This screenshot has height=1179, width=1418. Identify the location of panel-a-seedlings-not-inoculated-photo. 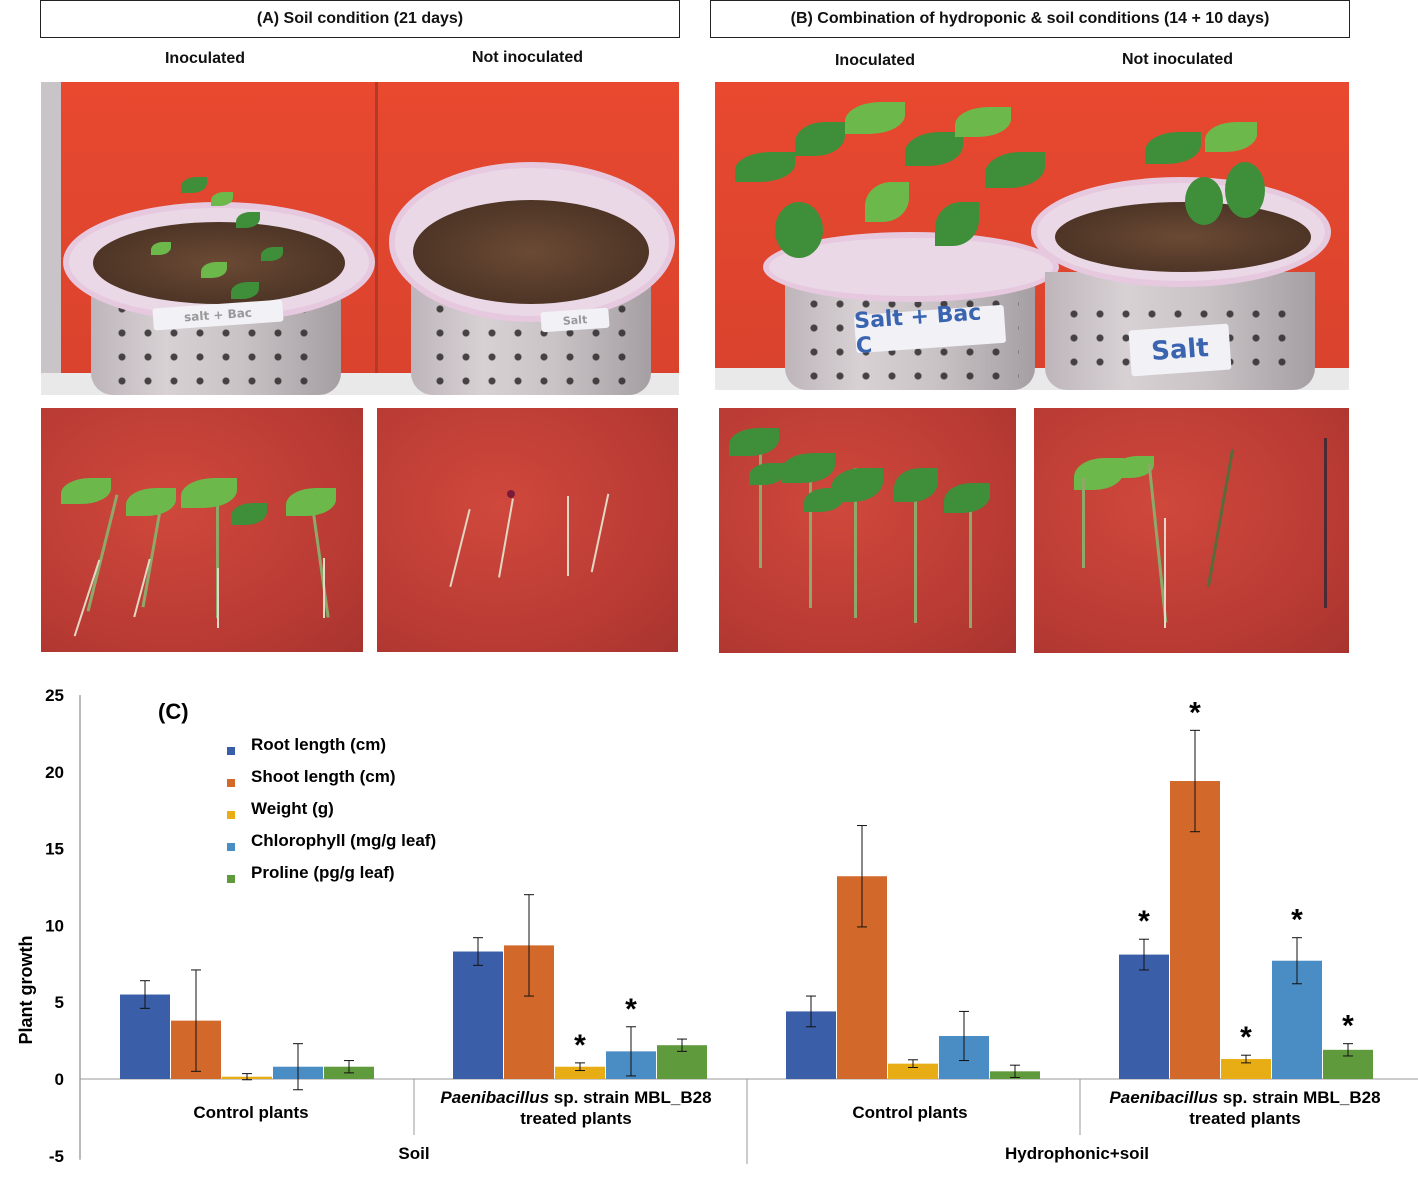
(527, 530).